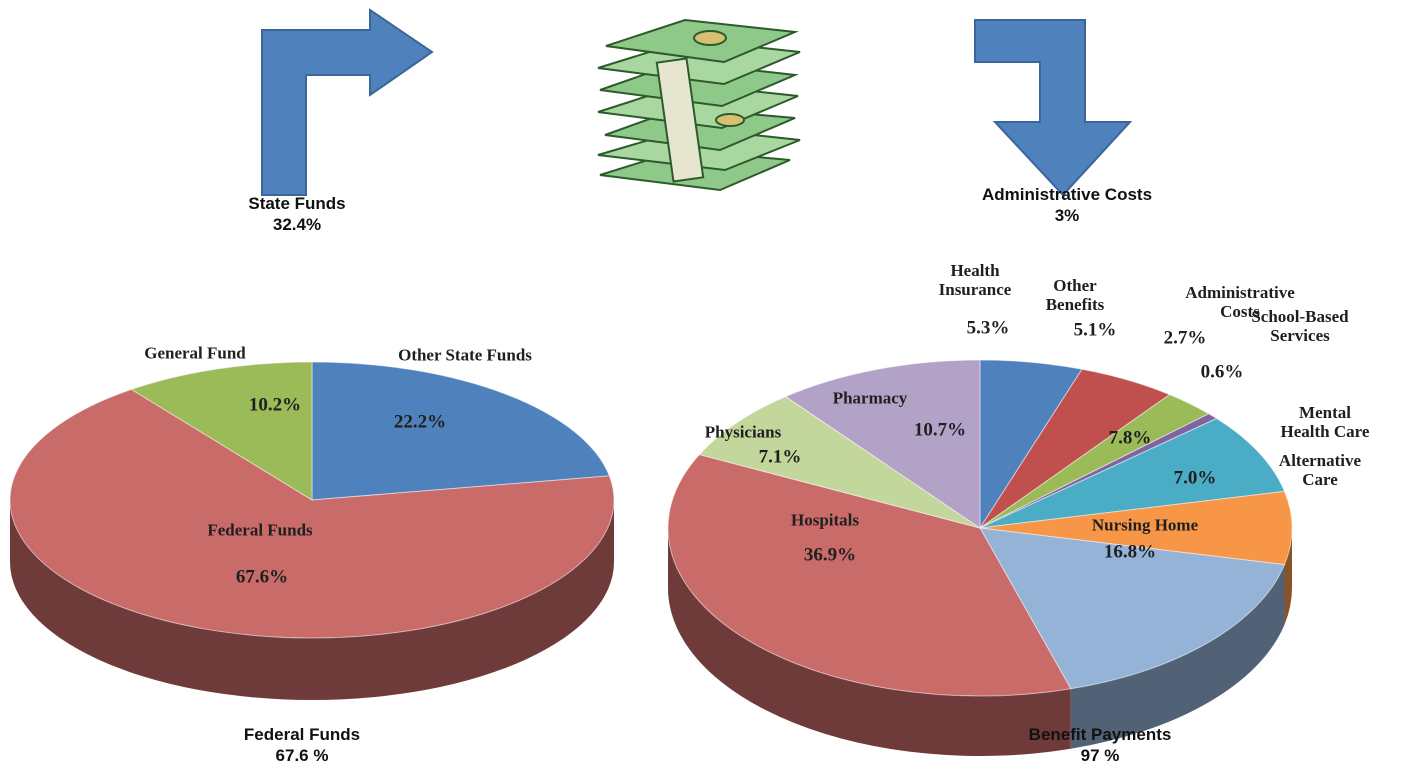  Describe the element at coordinates (302, 755) in the screenshot. I see `caption-value: 67.6 %` at that location.